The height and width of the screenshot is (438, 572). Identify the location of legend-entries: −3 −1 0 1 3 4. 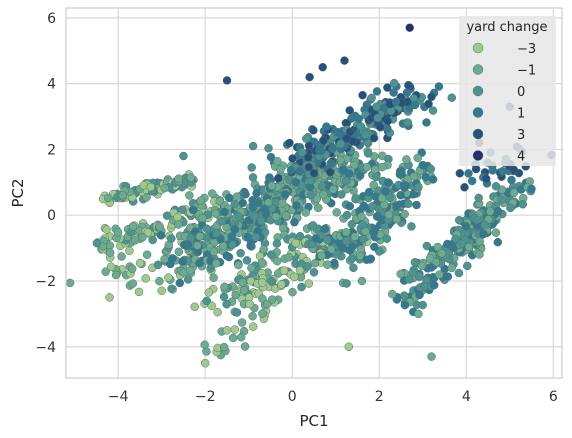
(504, 103).